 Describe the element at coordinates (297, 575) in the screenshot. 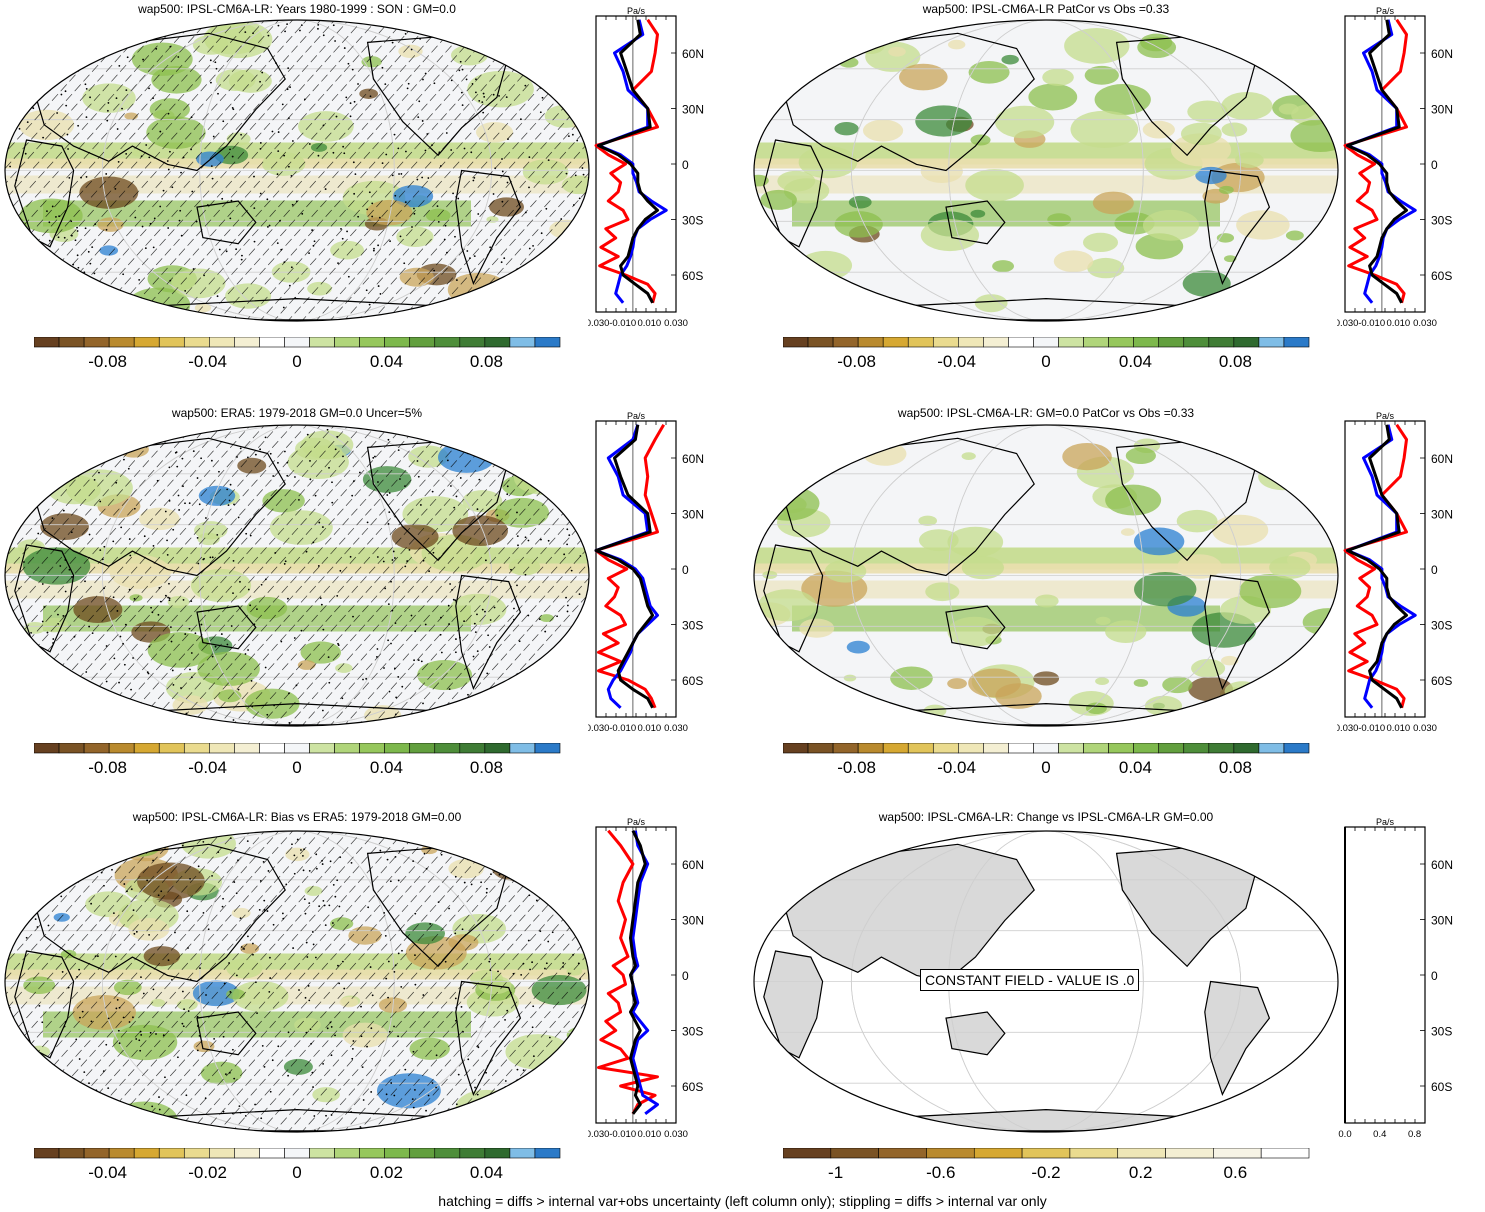

I see `graticule-lon` at that location.